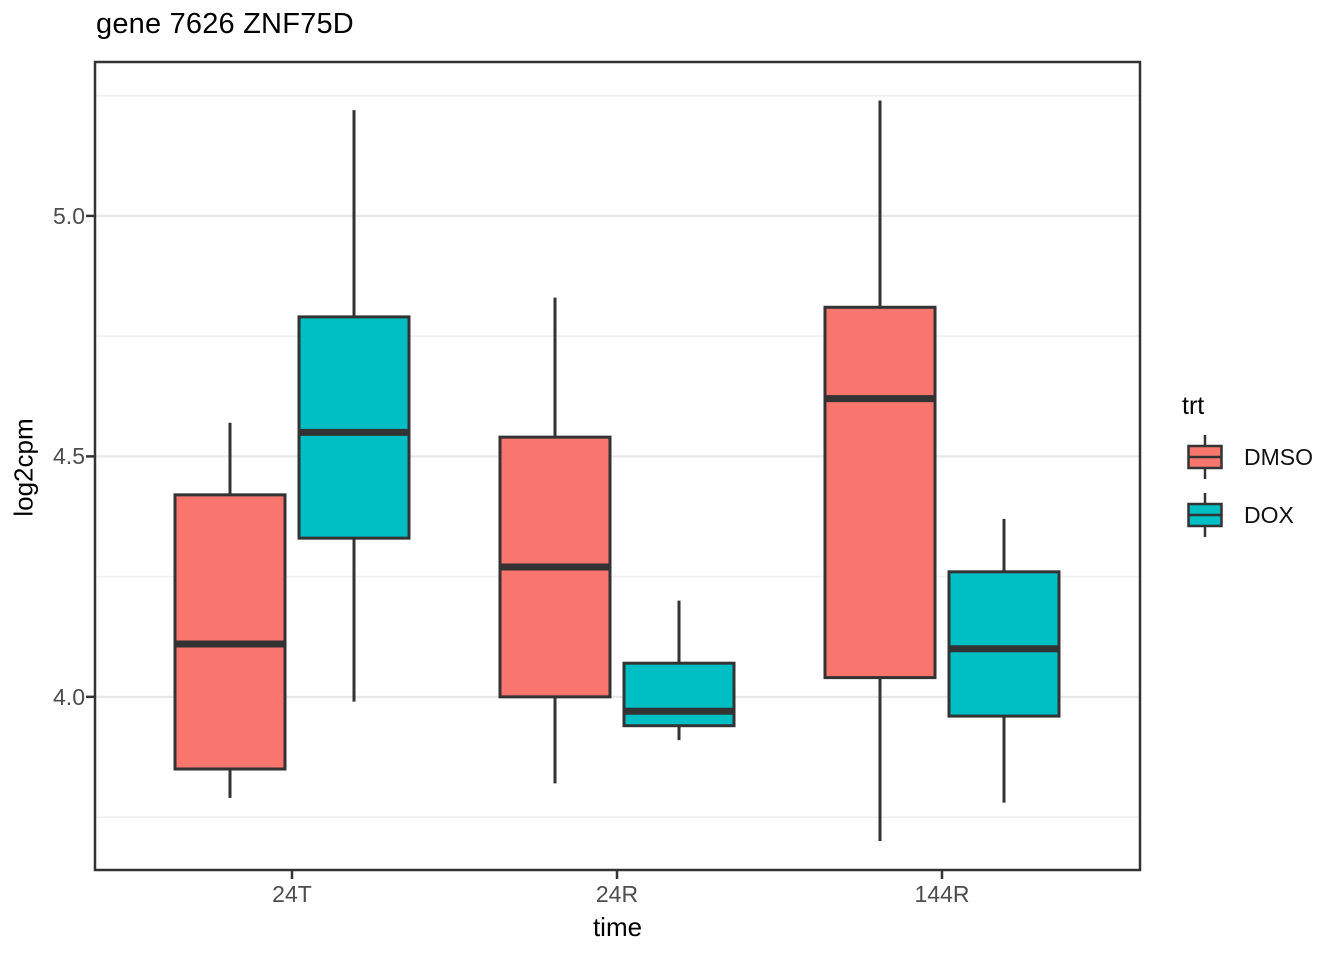 The width and height of the screenshot is (1344, 960). What do you see at coordinates (230, 632) in the screenshot?
I see `box-24T-DMSO-iqr` at bounding box center [230, 632].